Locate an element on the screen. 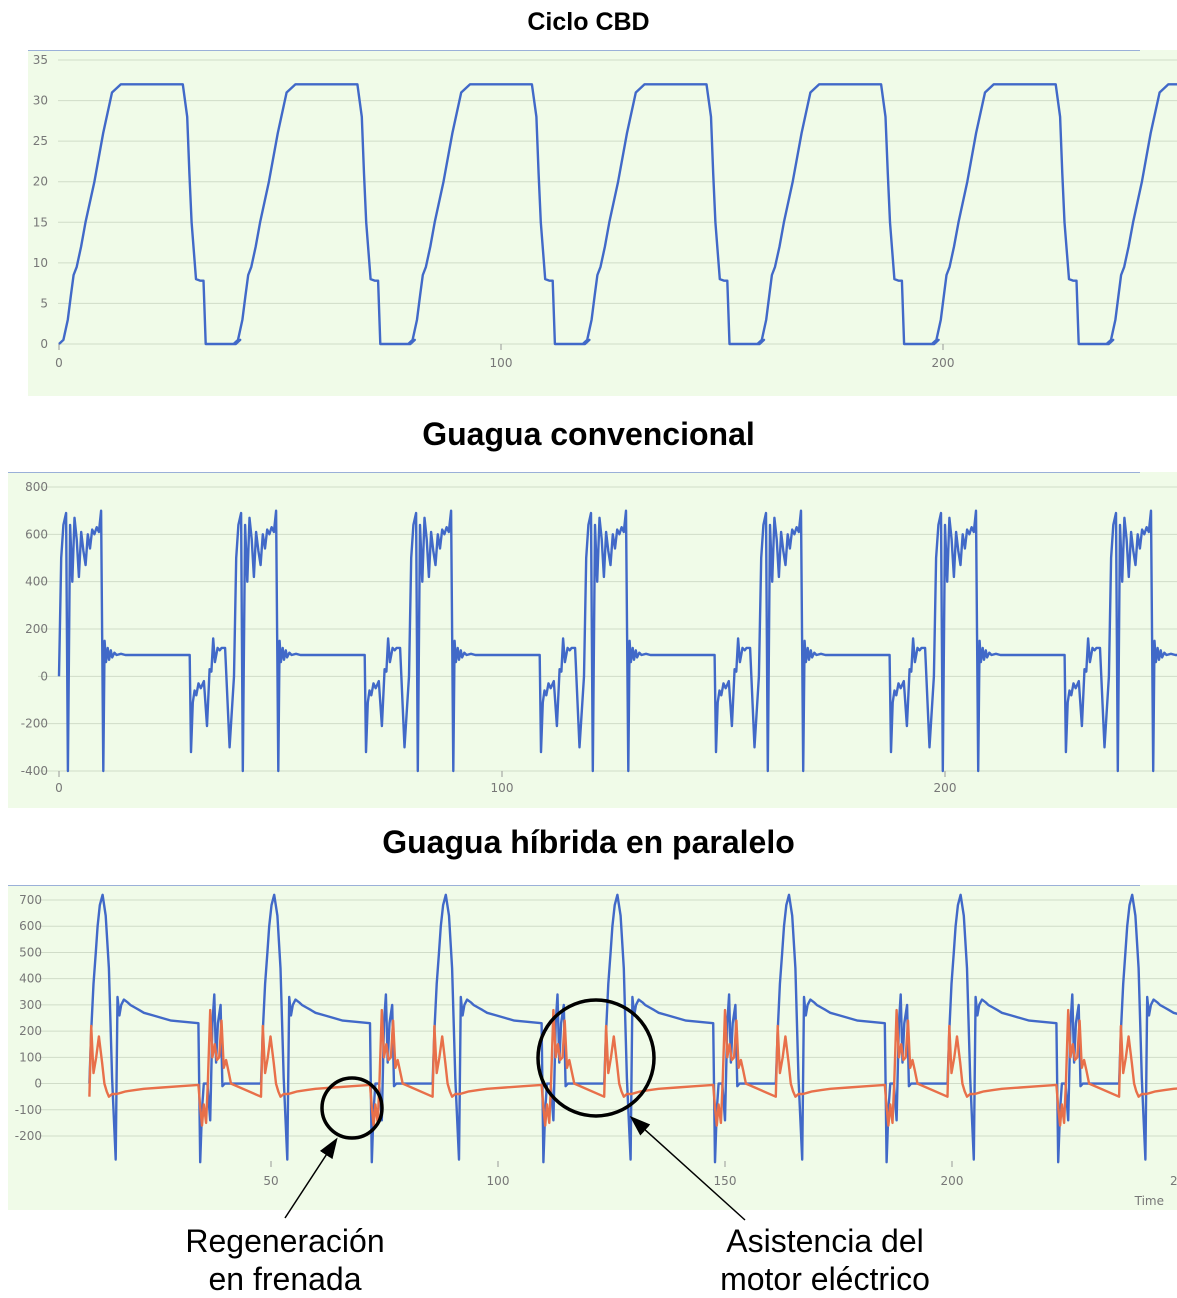 This screenshot has height=1298, width=1177. annotation-motor-assist-line1: Asistencia del is located at coordinates (825, 1241).